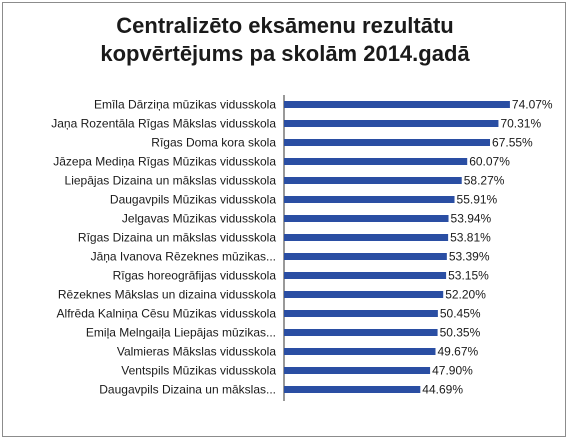 The width and height of the screenshot is (570, 441). Describe the element at coordinates (471, 219) in the screenshot. I see `value-label: 53.94%` at that location.